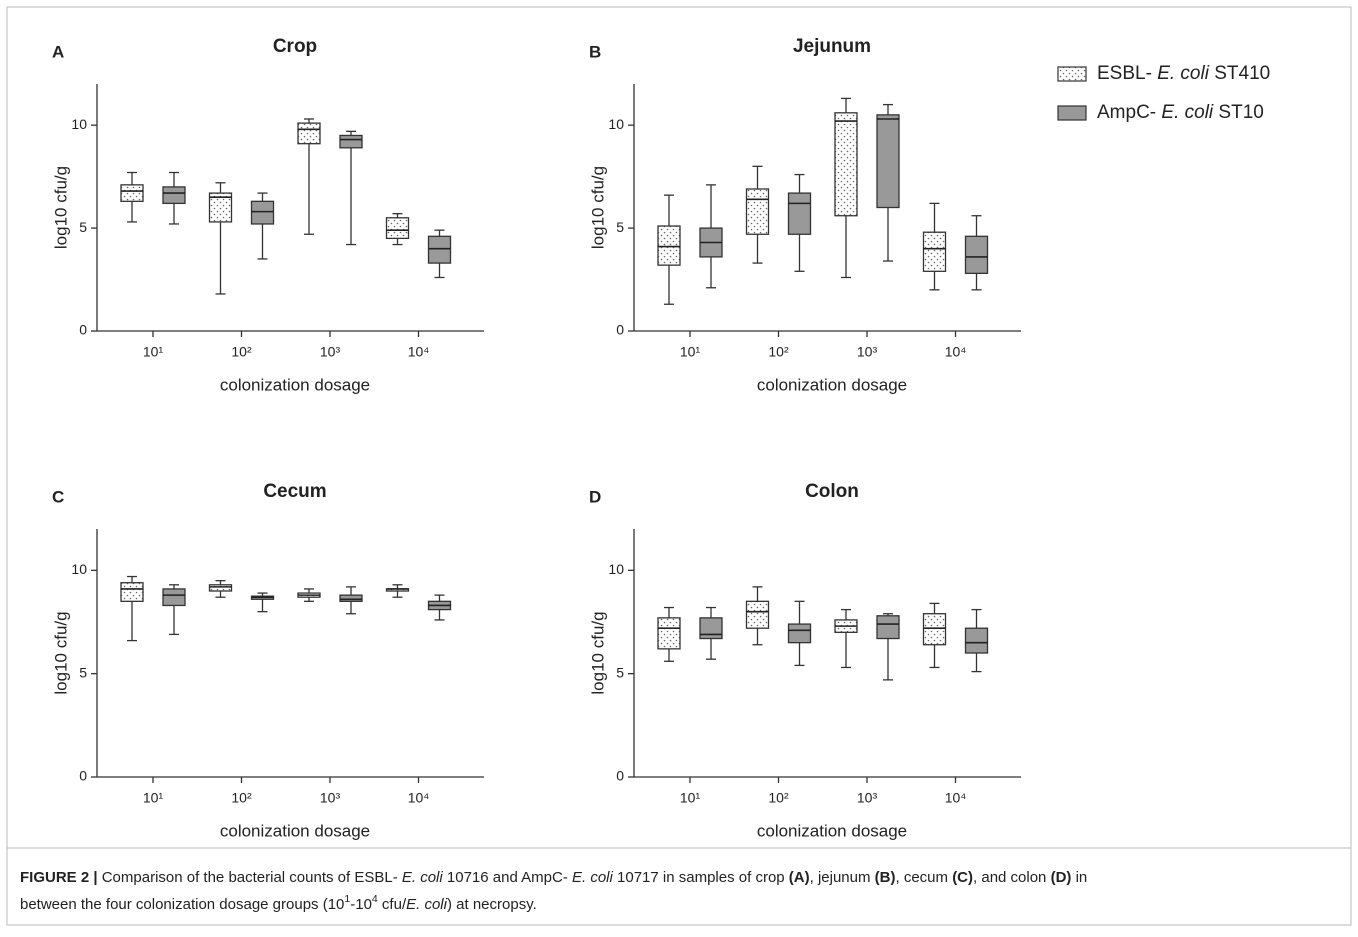 The width and height of the screenshot is (1358, 937). I want to click on panel-title: Cecum, so click(294, 491).